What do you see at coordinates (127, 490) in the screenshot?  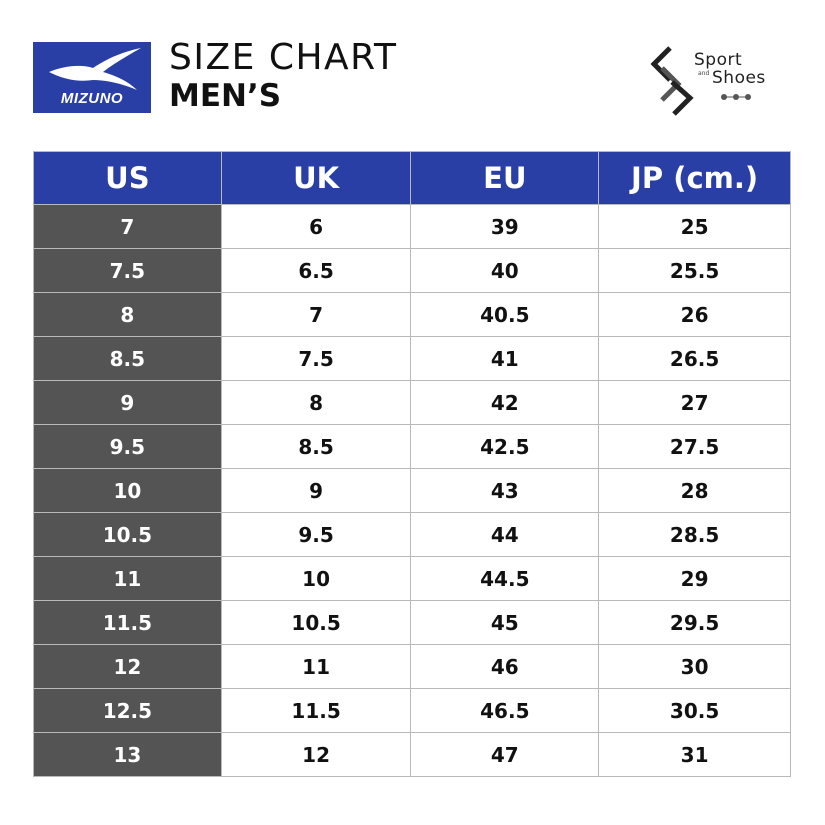 I see `cell-us: 10` at bounding box center [127, 490].